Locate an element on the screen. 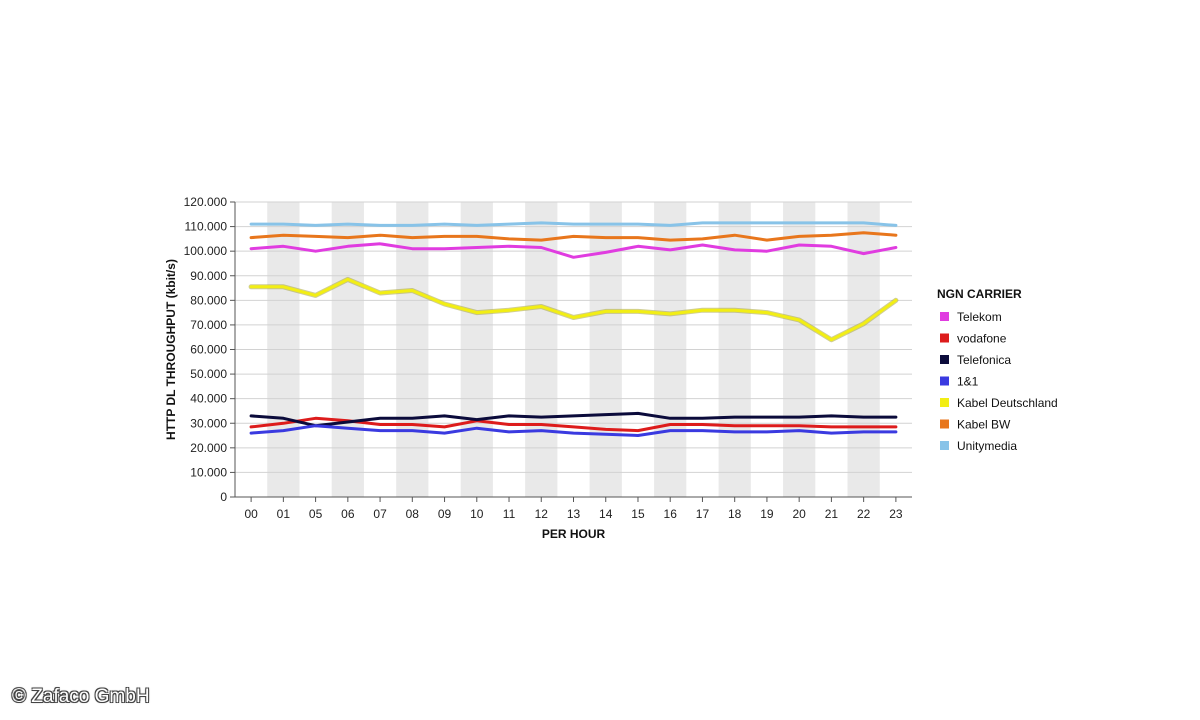 The image size is (1200, 720). legend-swatch-telekom is located at coordinates (944, 316).